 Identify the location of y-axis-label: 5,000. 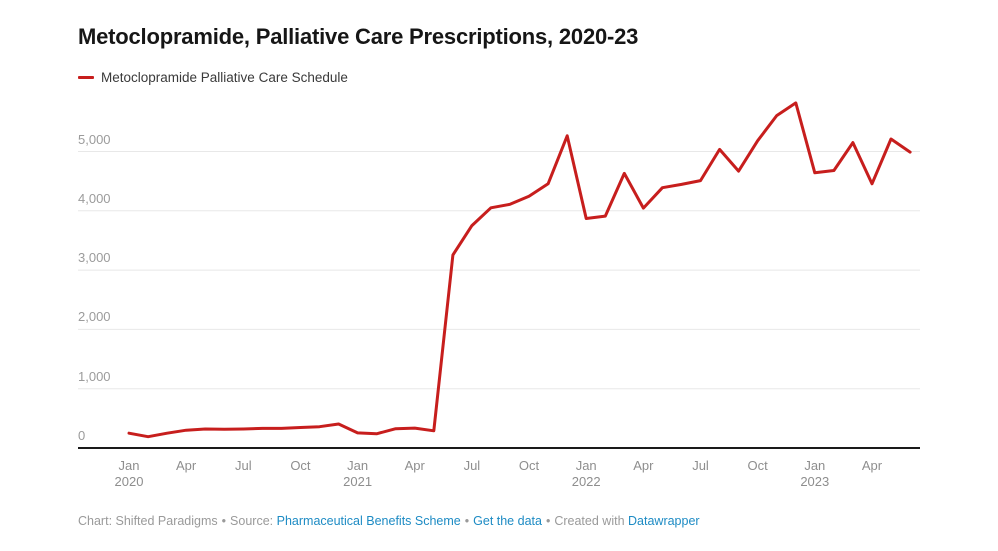
(94, 139).